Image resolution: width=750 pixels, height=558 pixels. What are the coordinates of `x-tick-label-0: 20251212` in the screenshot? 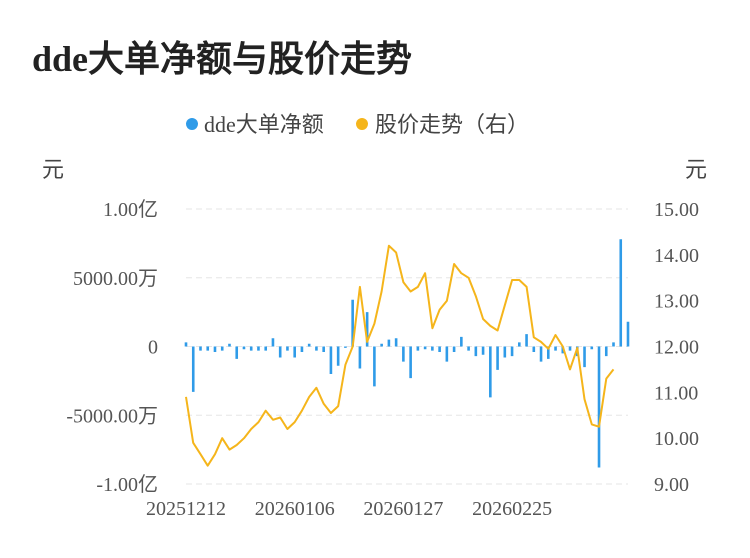 It's located at (186, 509).